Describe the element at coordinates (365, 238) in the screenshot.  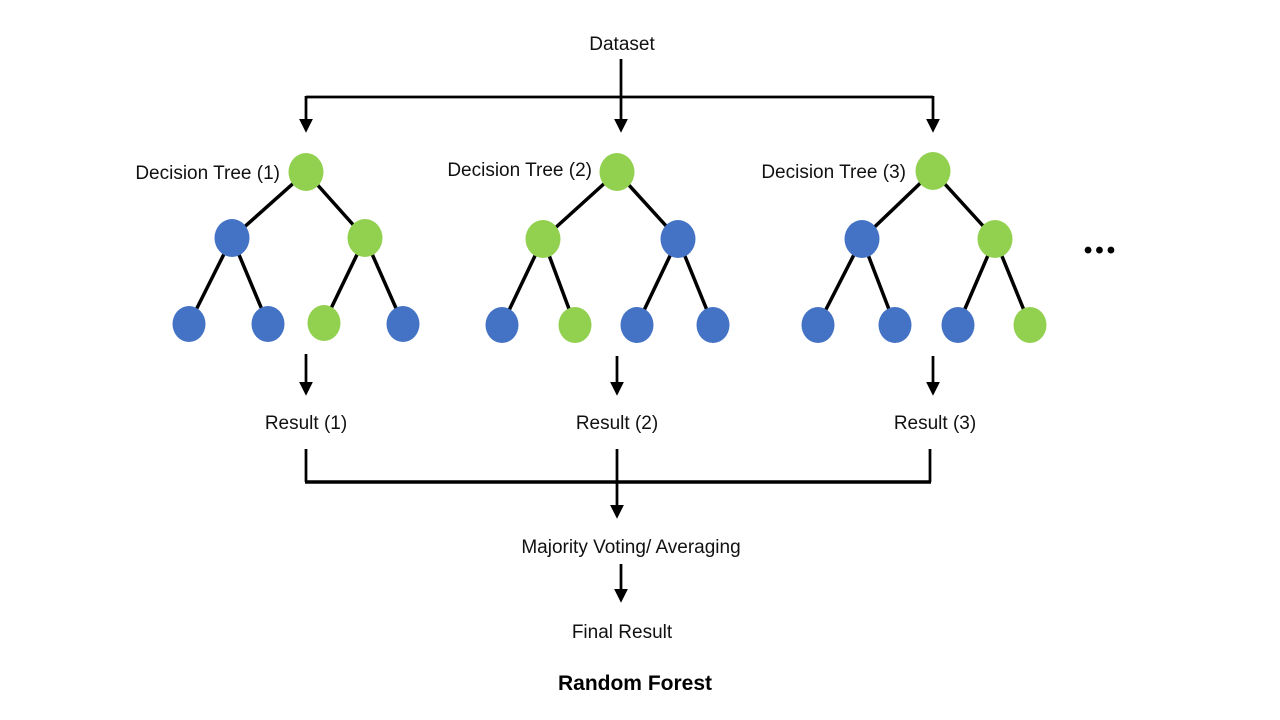
I see `tree1-right-node` at that location.